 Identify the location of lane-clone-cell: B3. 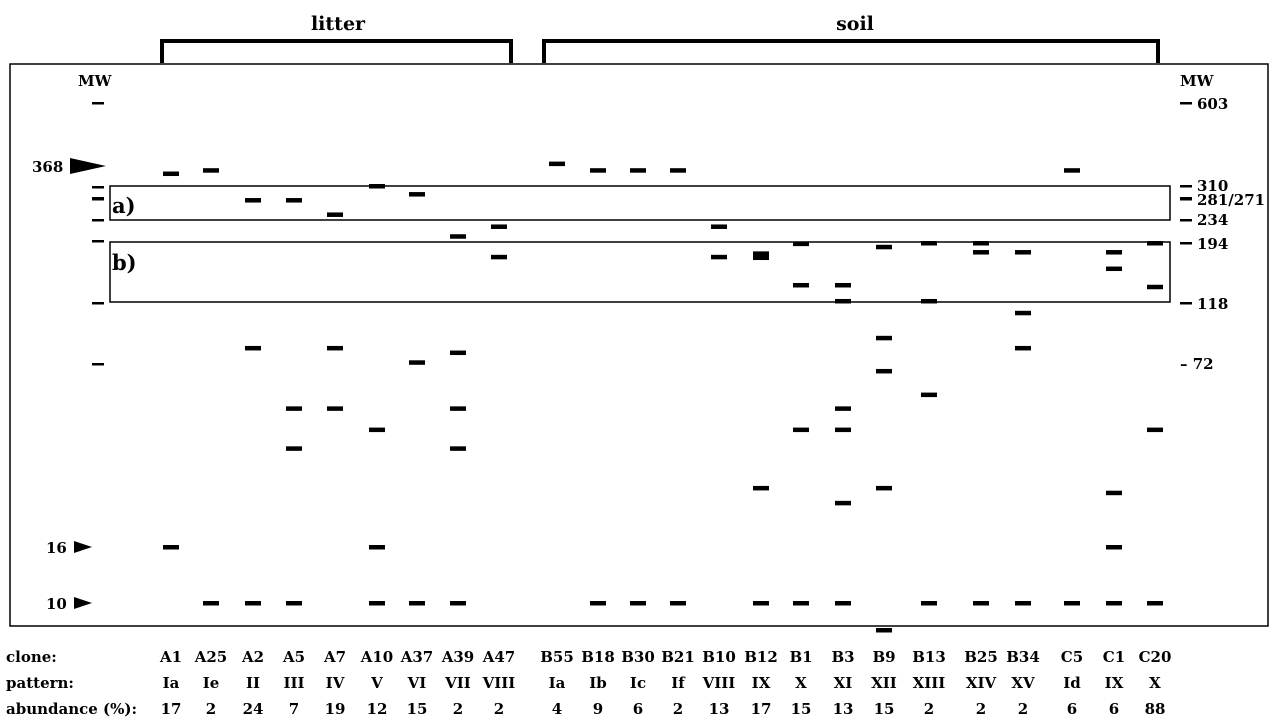
(842, 657).